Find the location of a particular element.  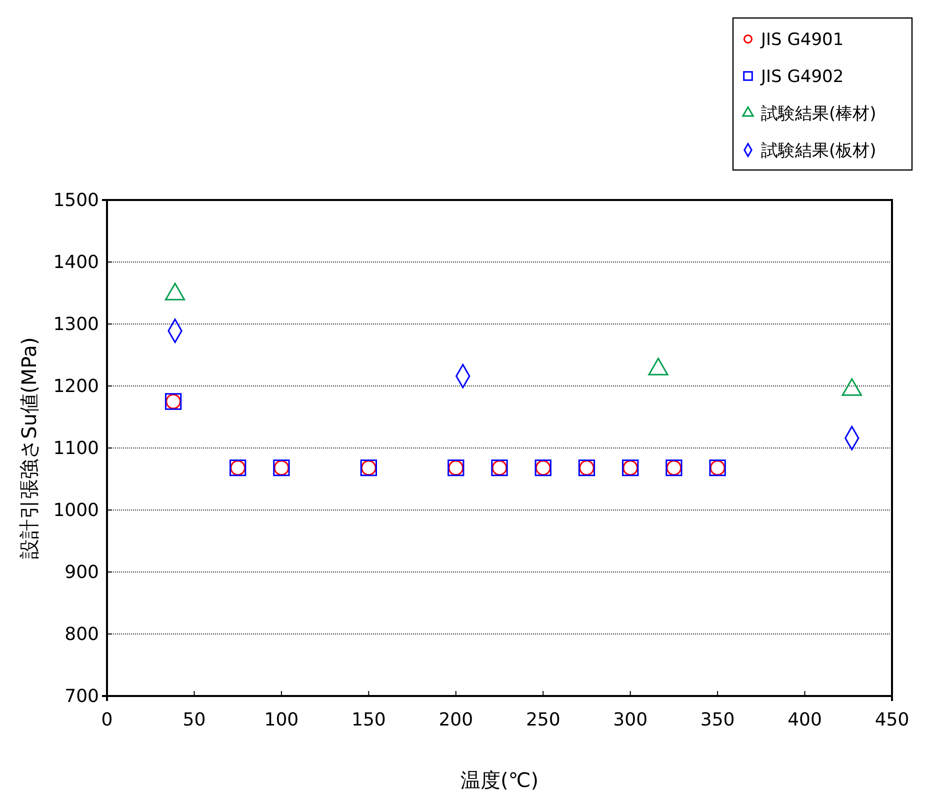

y-tick-label: 900 is located at coordinates (81, 572).